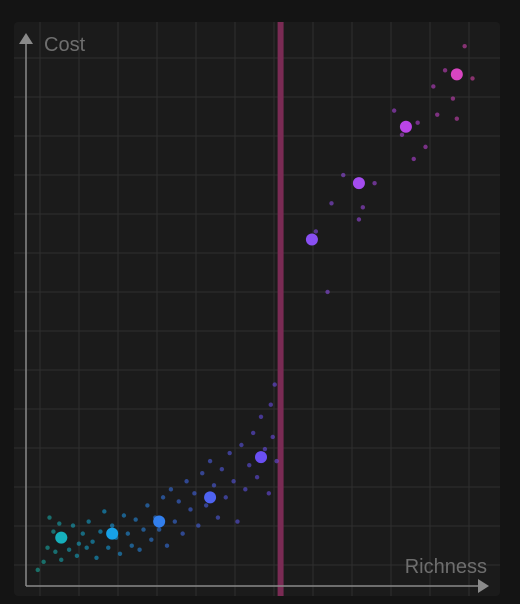  Describe the element at coordinates (65, 45) in the screenshot. I see `y-axis-label: Cost` at that location.